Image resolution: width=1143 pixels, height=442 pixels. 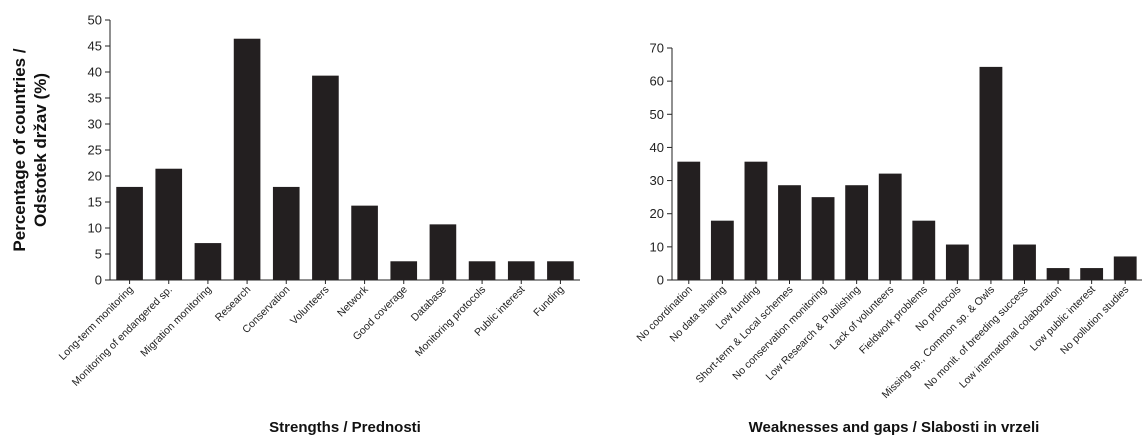 What do you see at coordinates (98, 254) in the screenshot?
I see `y-tick-label: 5` at bounding box center [98, 254].